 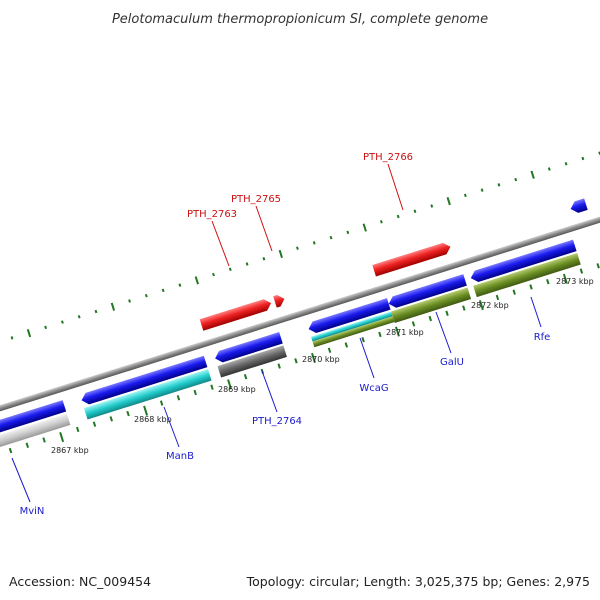 What do you see at coordinates (367, 358) in the screenshot?
I see `leader-line-wcaG` at bounding box center [367, 358].